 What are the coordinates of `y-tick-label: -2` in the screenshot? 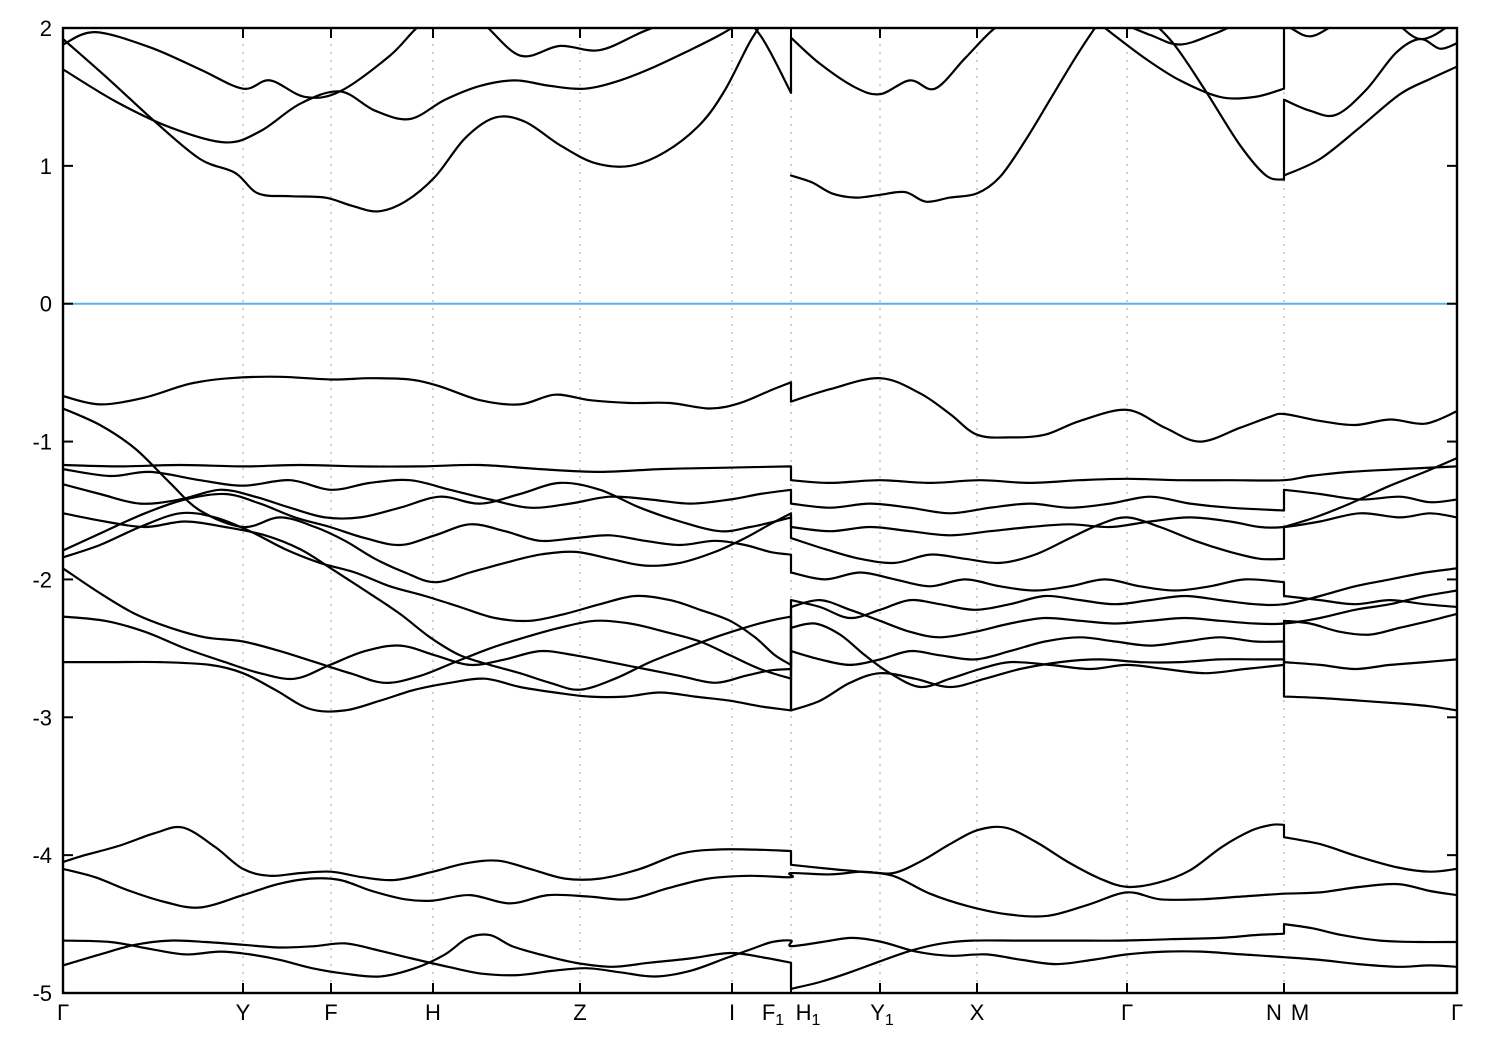 It's located at (42, 579).